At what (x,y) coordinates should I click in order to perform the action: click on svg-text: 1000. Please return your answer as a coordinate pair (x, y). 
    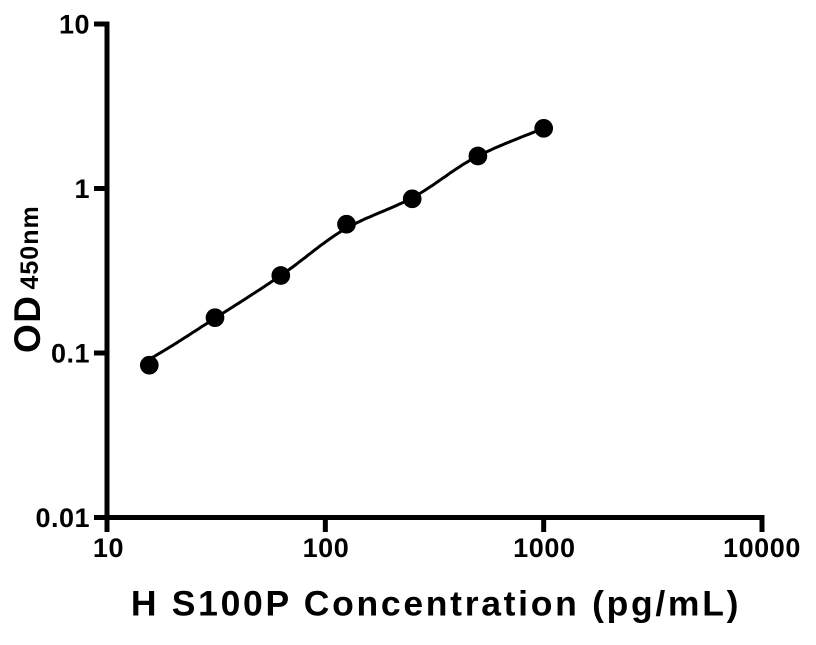
    Looking at the image, I should click on (544, 548).